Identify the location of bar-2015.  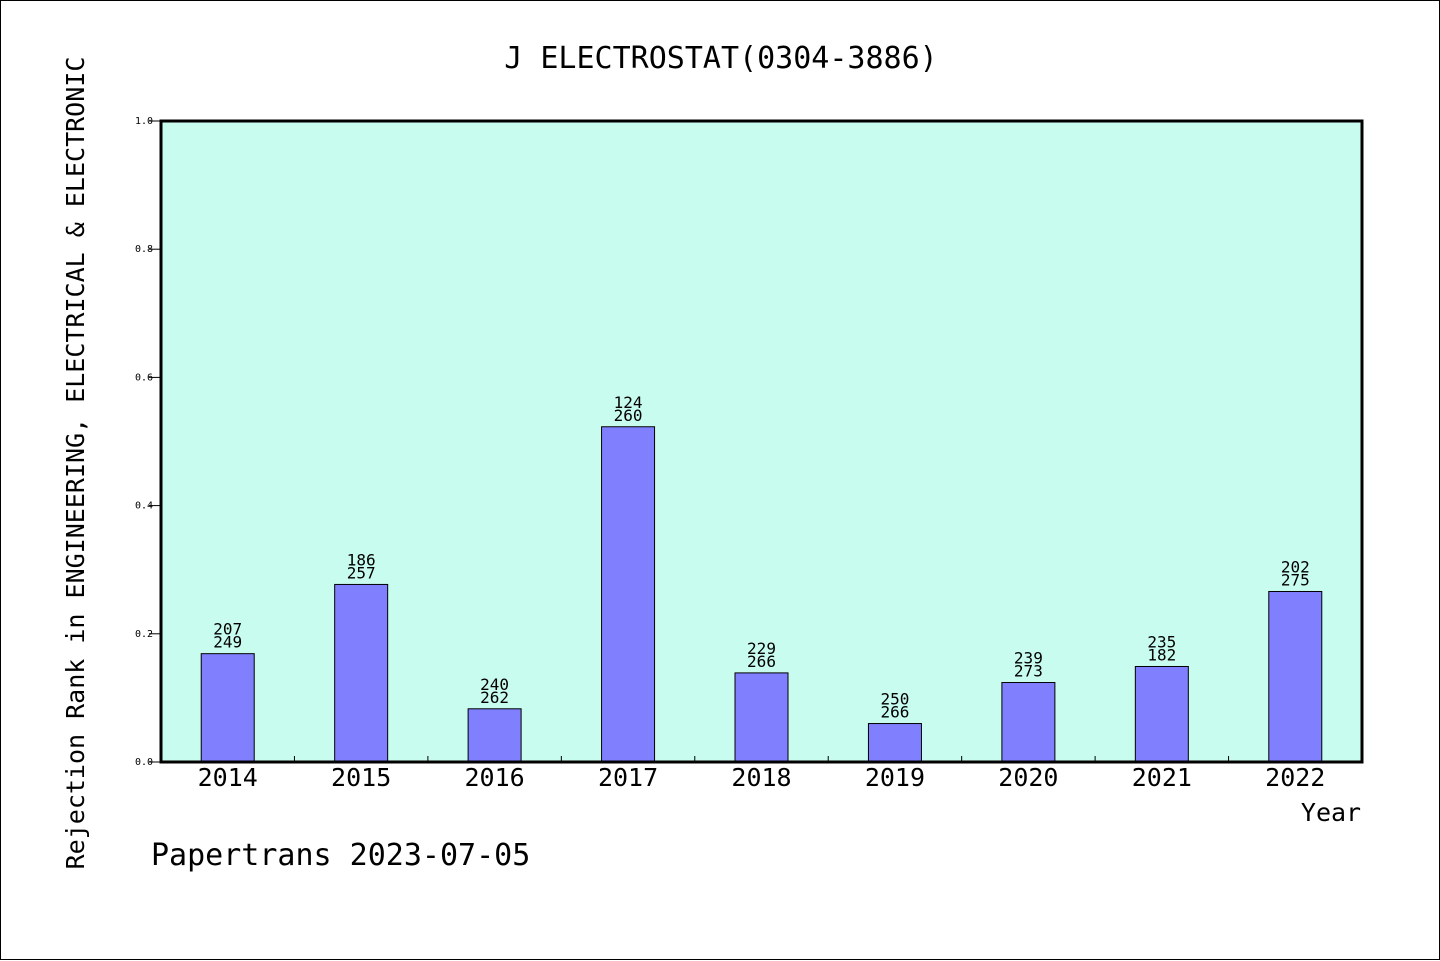
(361, 673).